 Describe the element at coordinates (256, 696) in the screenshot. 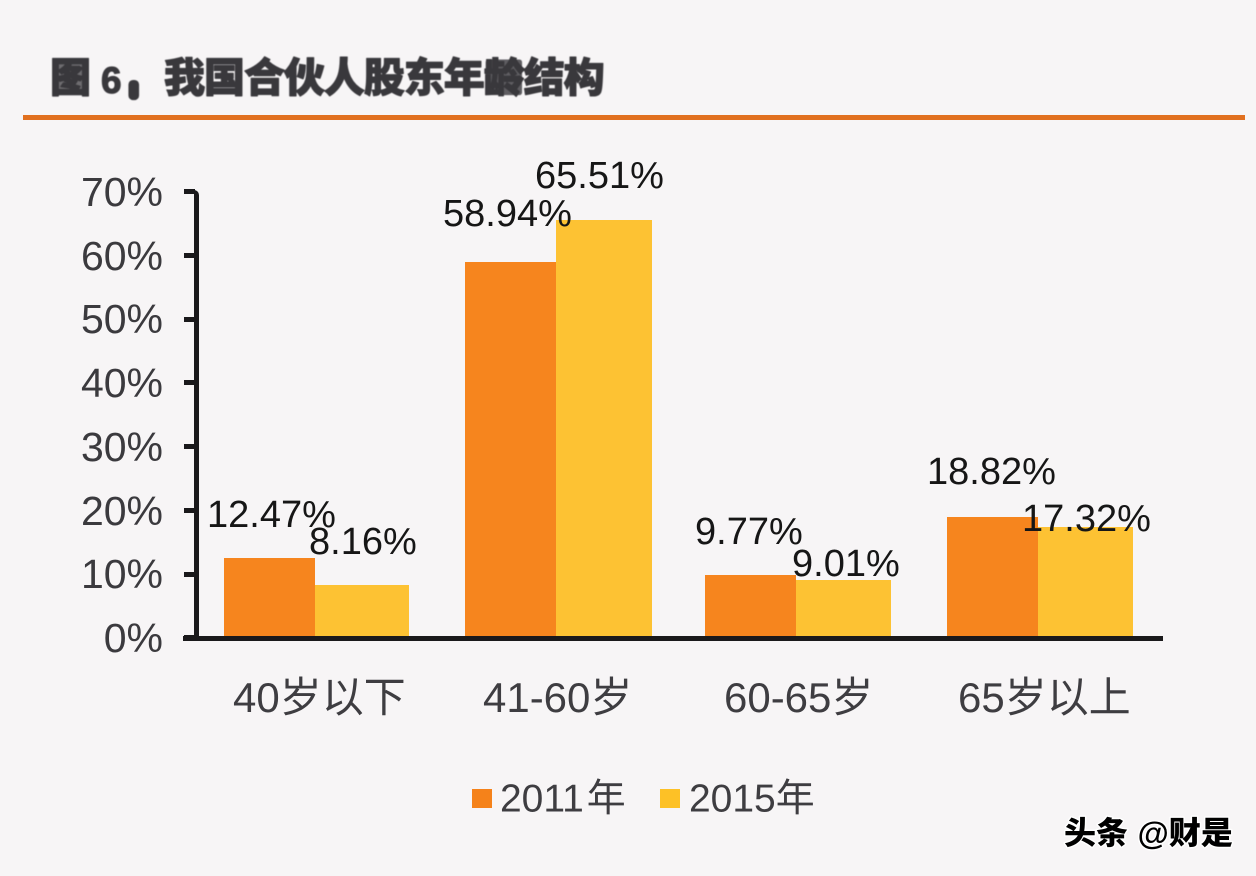

I see `svg-text: 40` at that location.